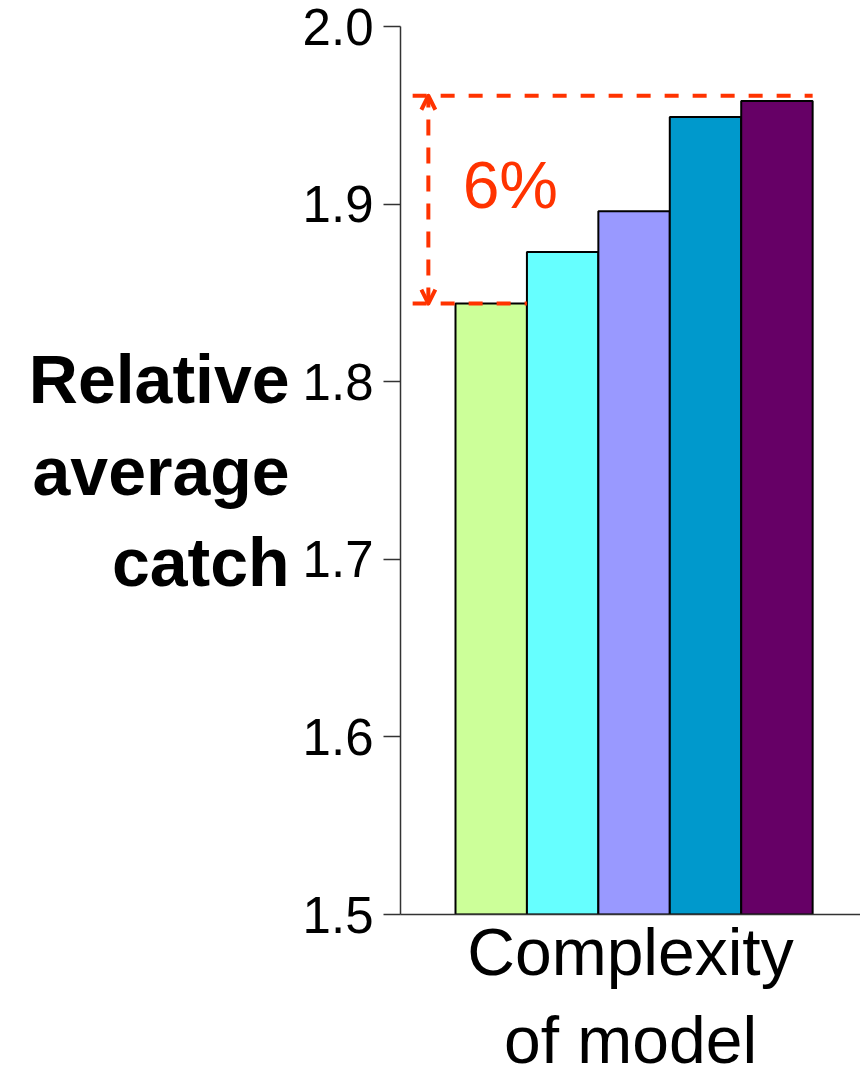 Image resolution: width=860 pixels, height=1086 pixels. I want to click on annotation: 6%, so click(510, 185).